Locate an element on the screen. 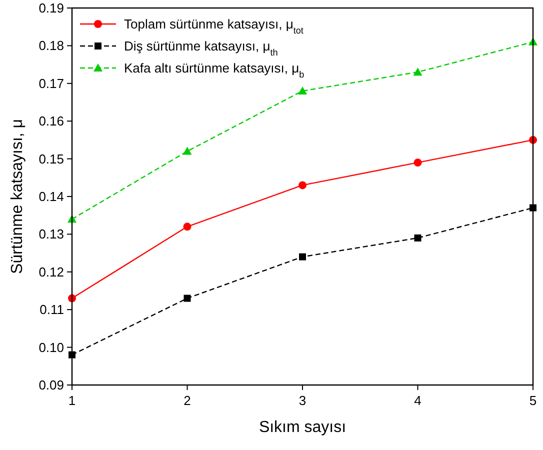  y-tick-label: 0.13 is located at coordinates (51, 234).